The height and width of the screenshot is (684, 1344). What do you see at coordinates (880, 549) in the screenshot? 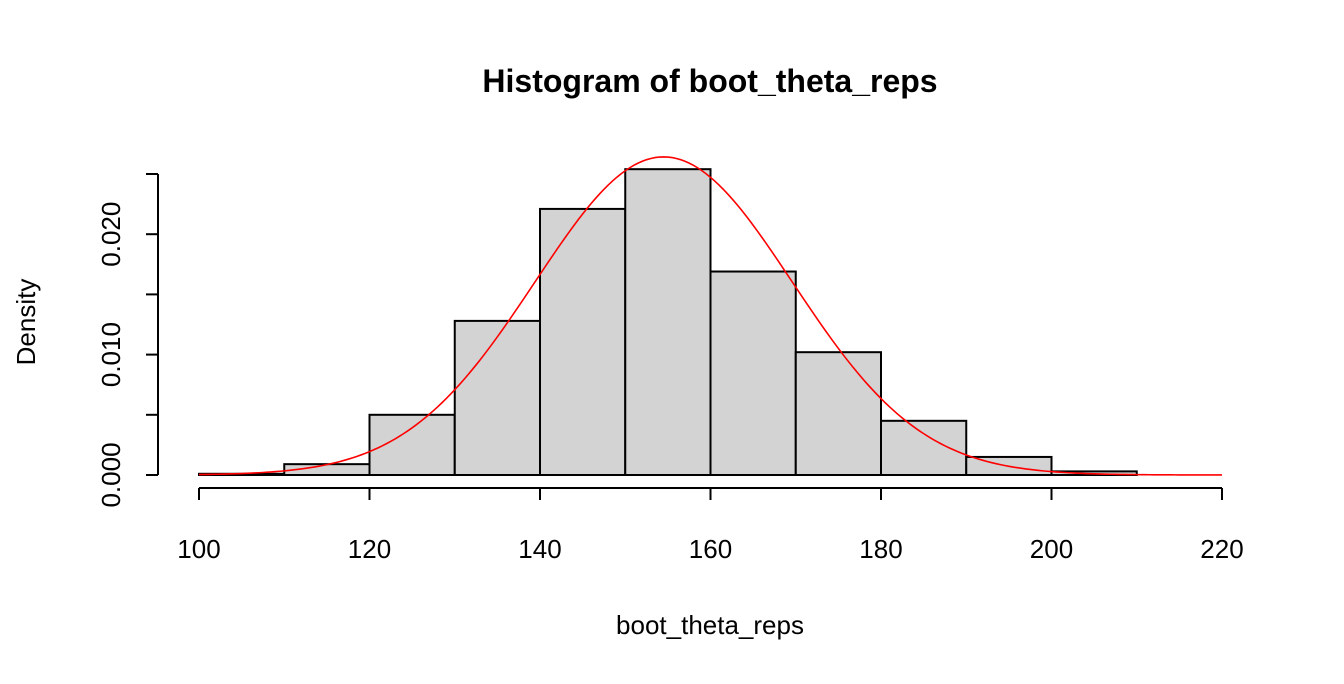
I see `x-tick-label-180: 180` at bounding box center [880, 549].